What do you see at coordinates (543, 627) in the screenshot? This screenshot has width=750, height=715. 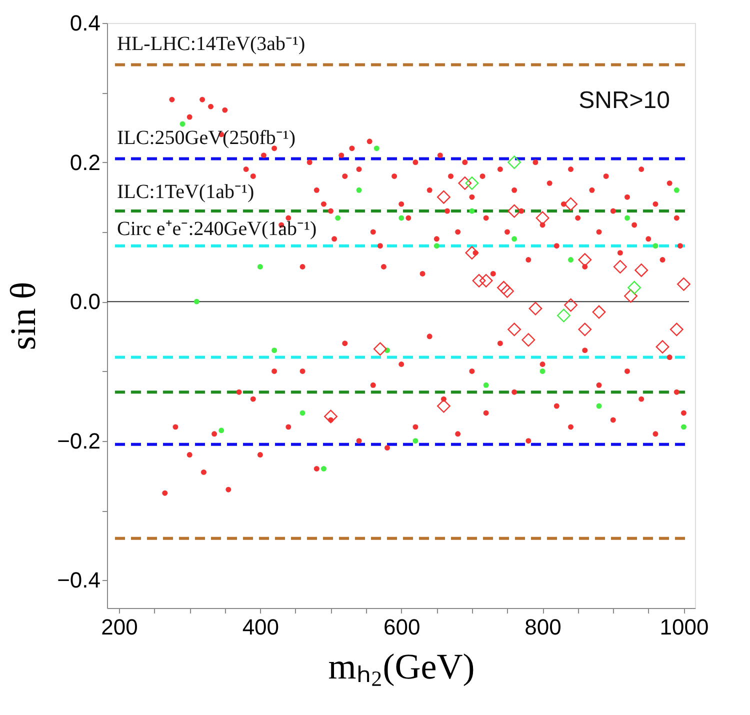 I see `x-tick-label: 800` at bounding box center [543, 627].